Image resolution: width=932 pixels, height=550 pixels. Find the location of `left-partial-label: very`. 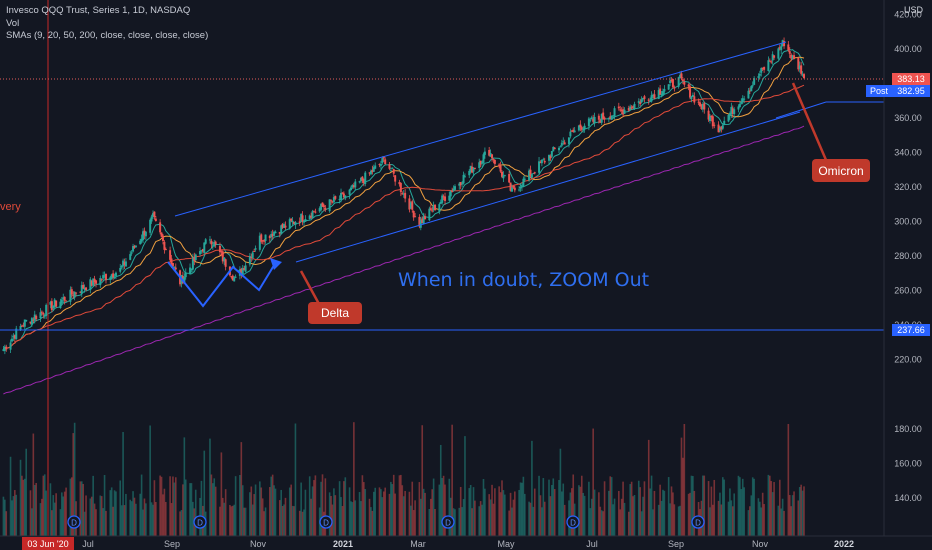

left-partial-label: very is located at coordinates (10, 207).